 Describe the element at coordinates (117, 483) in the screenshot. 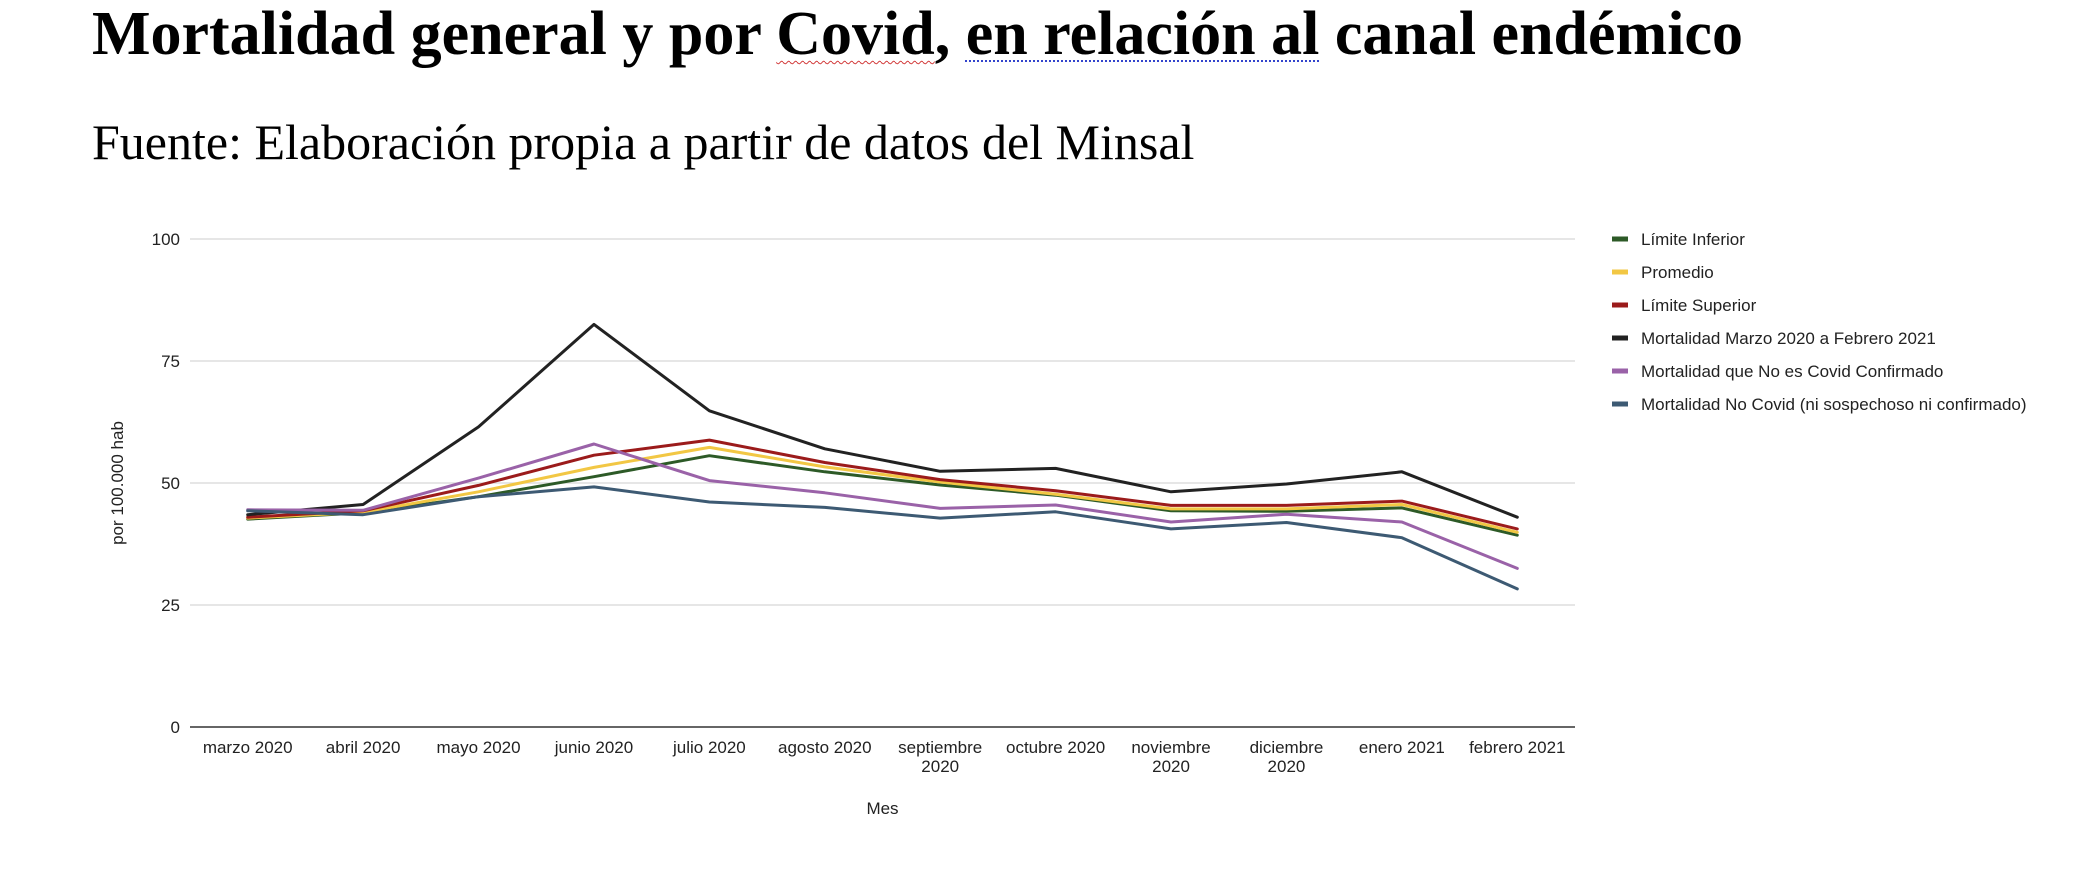

I see `y-axis-title: por 100.000 hab` at that location.